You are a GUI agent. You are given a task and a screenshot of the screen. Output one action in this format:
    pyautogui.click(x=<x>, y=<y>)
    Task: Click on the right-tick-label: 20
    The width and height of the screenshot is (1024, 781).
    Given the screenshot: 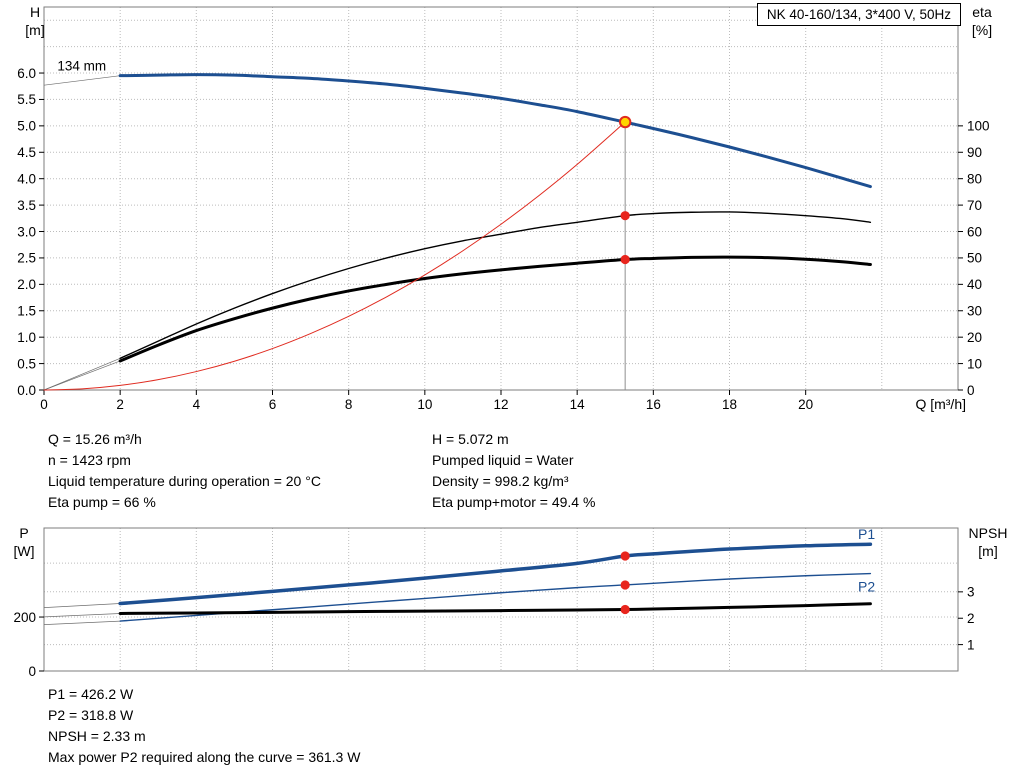 What is the action you would take?
    pyautogui.click(x=974, y=337)
    